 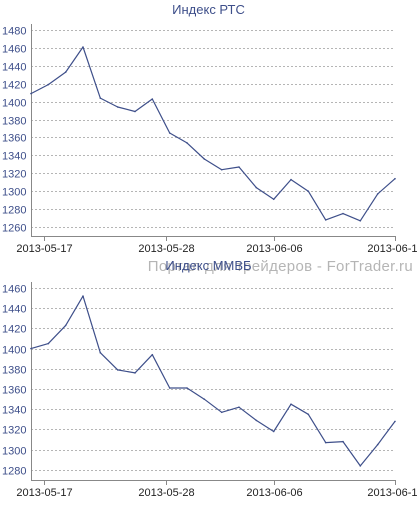 I want to click on chart-title-rts: Индекс РТС, so click(x=208, y=9).